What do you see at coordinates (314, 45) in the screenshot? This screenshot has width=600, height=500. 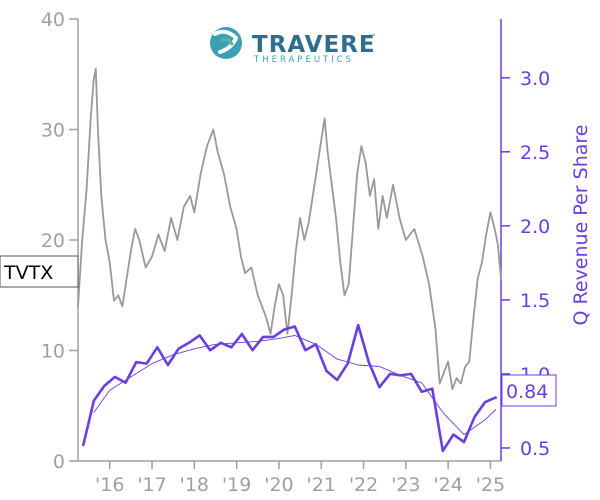 I see `logo-name: TRAVERE` at bounding box center [314, 45].